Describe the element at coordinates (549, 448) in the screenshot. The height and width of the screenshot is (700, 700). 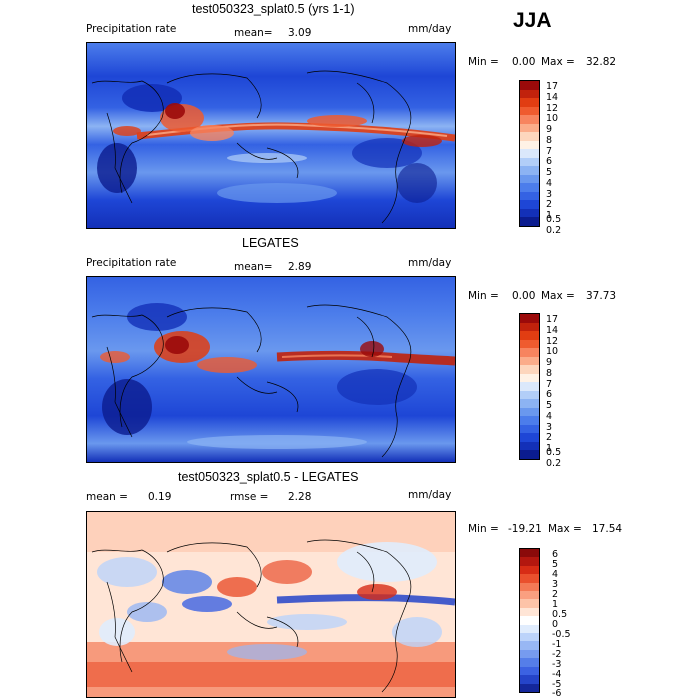
I see `colorbar-tick-label: 1` at that location.